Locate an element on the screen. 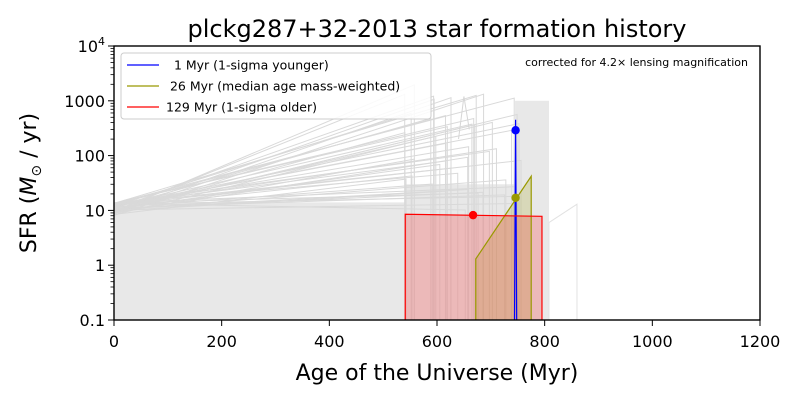 The image size is (800, 400). series-2-marker is located at coordinates (473, 215).